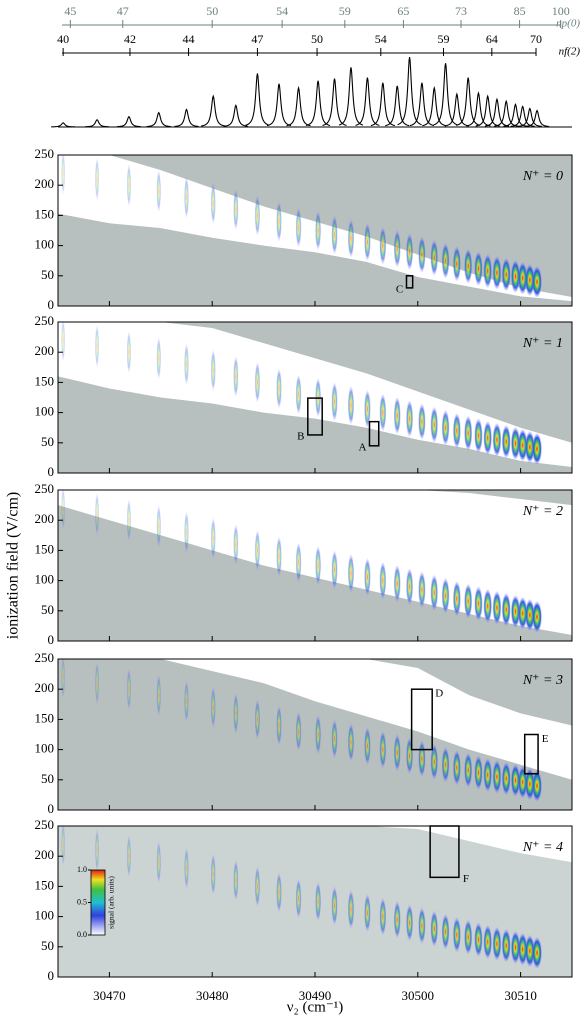  I want to click on annotation-box, so click(444, 852).